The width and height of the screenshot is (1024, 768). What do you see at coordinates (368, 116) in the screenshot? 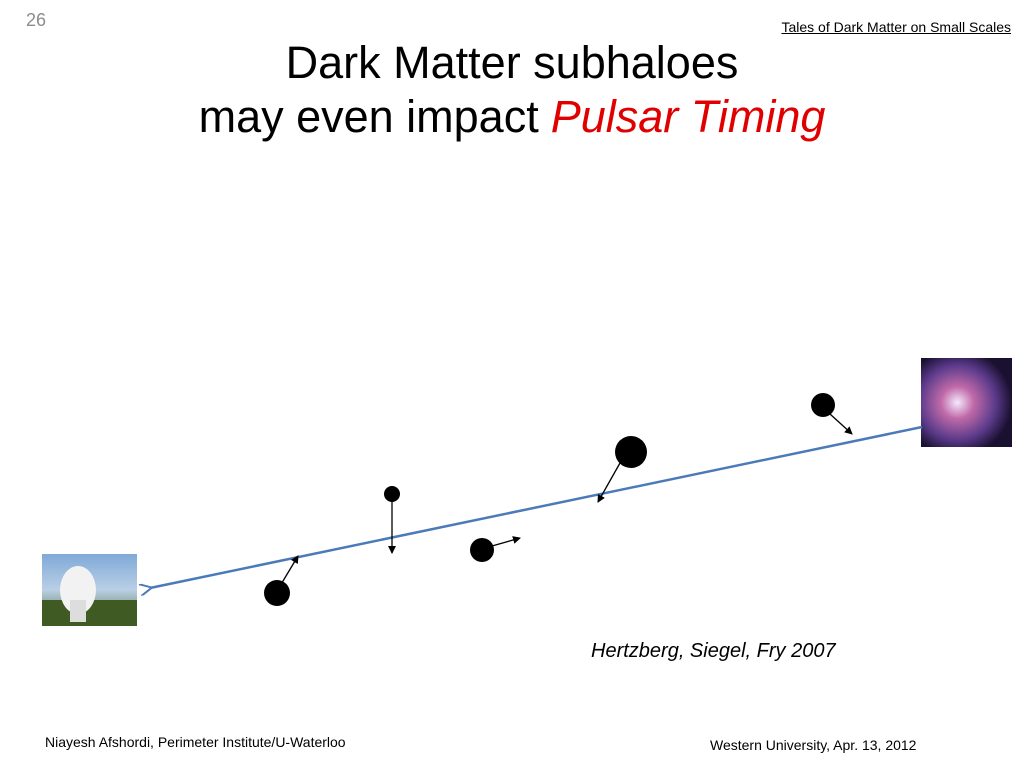
I see `title-text: may even impact` at bounding box center [368, 116].